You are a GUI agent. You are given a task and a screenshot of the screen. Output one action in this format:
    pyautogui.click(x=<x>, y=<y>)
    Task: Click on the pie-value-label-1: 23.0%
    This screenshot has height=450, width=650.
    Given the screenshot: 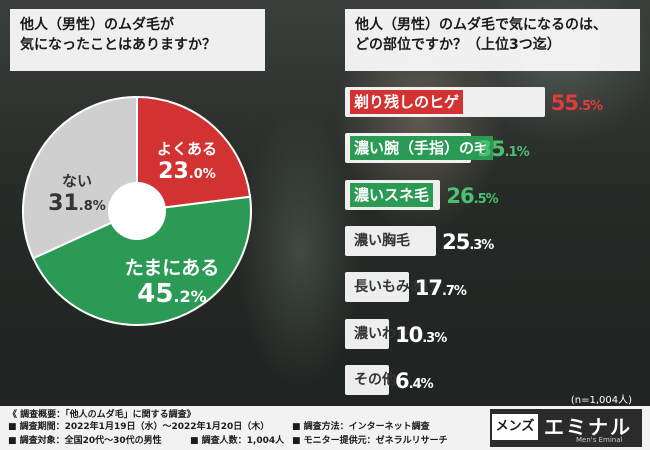 What is the action you would take?
    pyautogui.click(x=187, y=171)
    